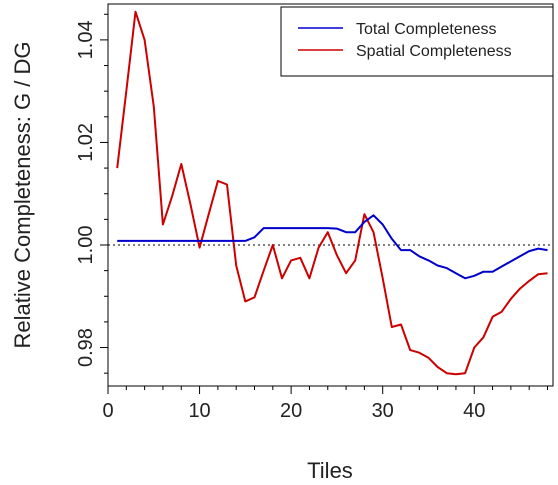 This screenshot has height=485, width=558. I want to click on x-tick-label: 10, so click(199, 411).